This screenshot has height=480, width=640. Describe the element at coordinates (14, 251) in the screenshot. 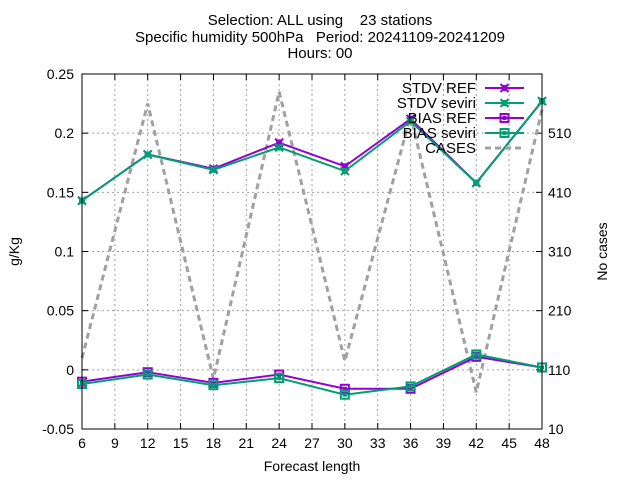

I see `y-axis-label: g/Kg` at that location.